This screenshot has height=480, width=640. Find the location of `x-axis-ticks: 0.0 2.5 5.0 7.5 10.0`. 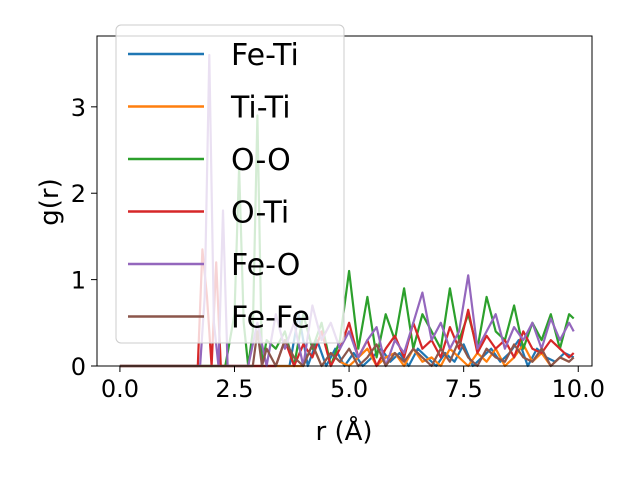

x-axis-ticks: 0.0 2.5 5.0 7.5 10.0 is located at coordinates (353, 384).